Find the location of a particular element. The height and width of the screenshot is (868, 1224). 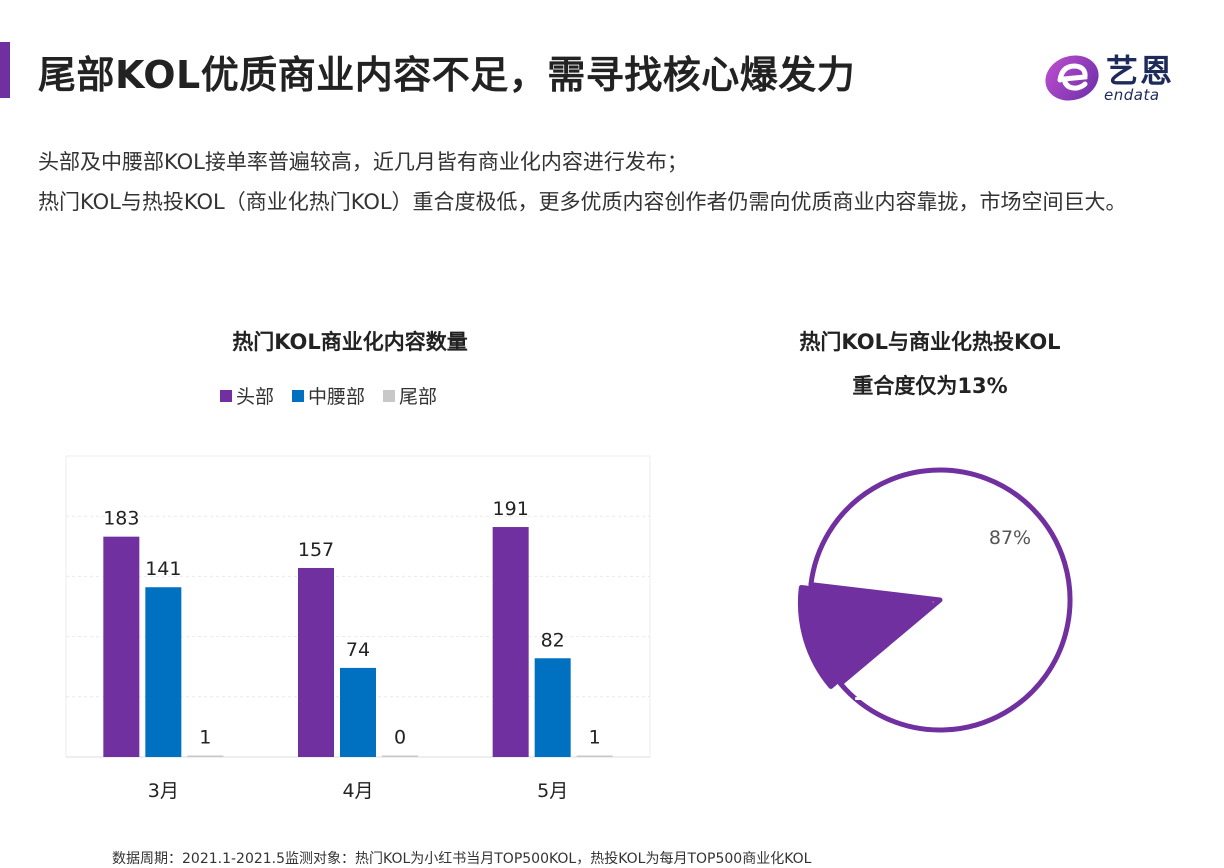

x-tick-label: 5月 is located at coordinates (552, 791).